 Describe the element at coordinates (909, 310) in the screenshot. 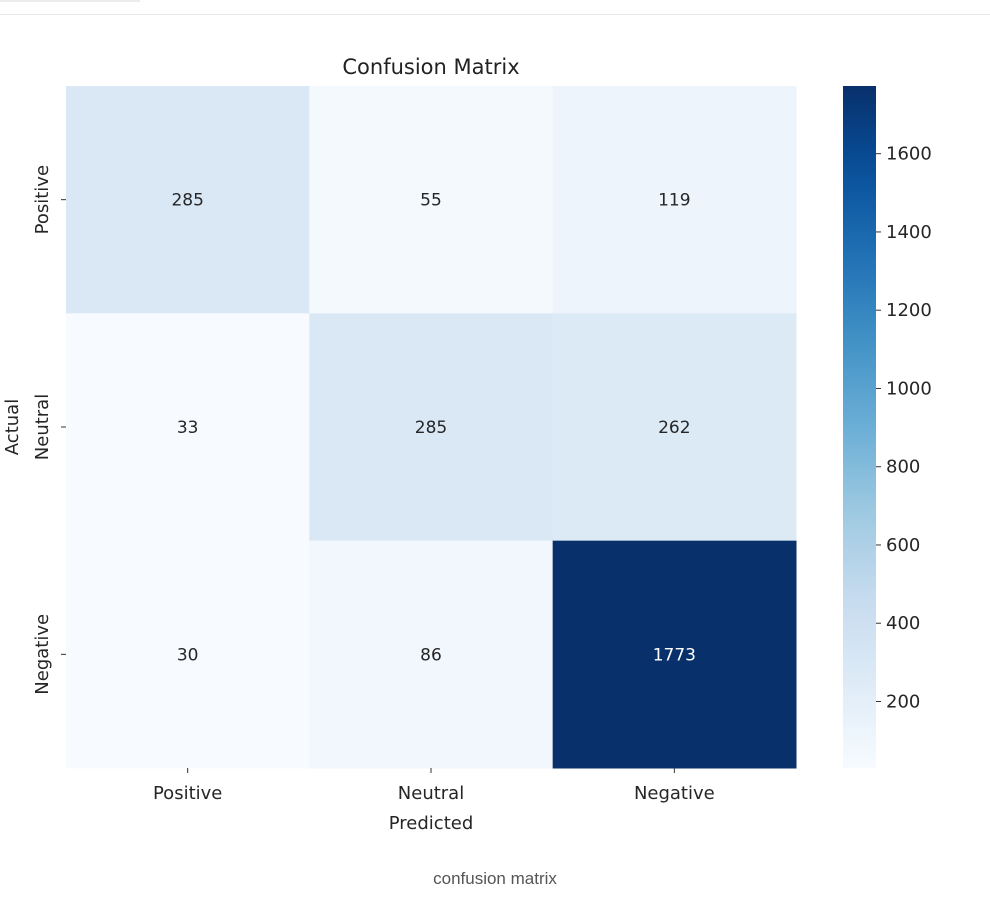

I see `colorbar-tick-label: 1200` at that location.